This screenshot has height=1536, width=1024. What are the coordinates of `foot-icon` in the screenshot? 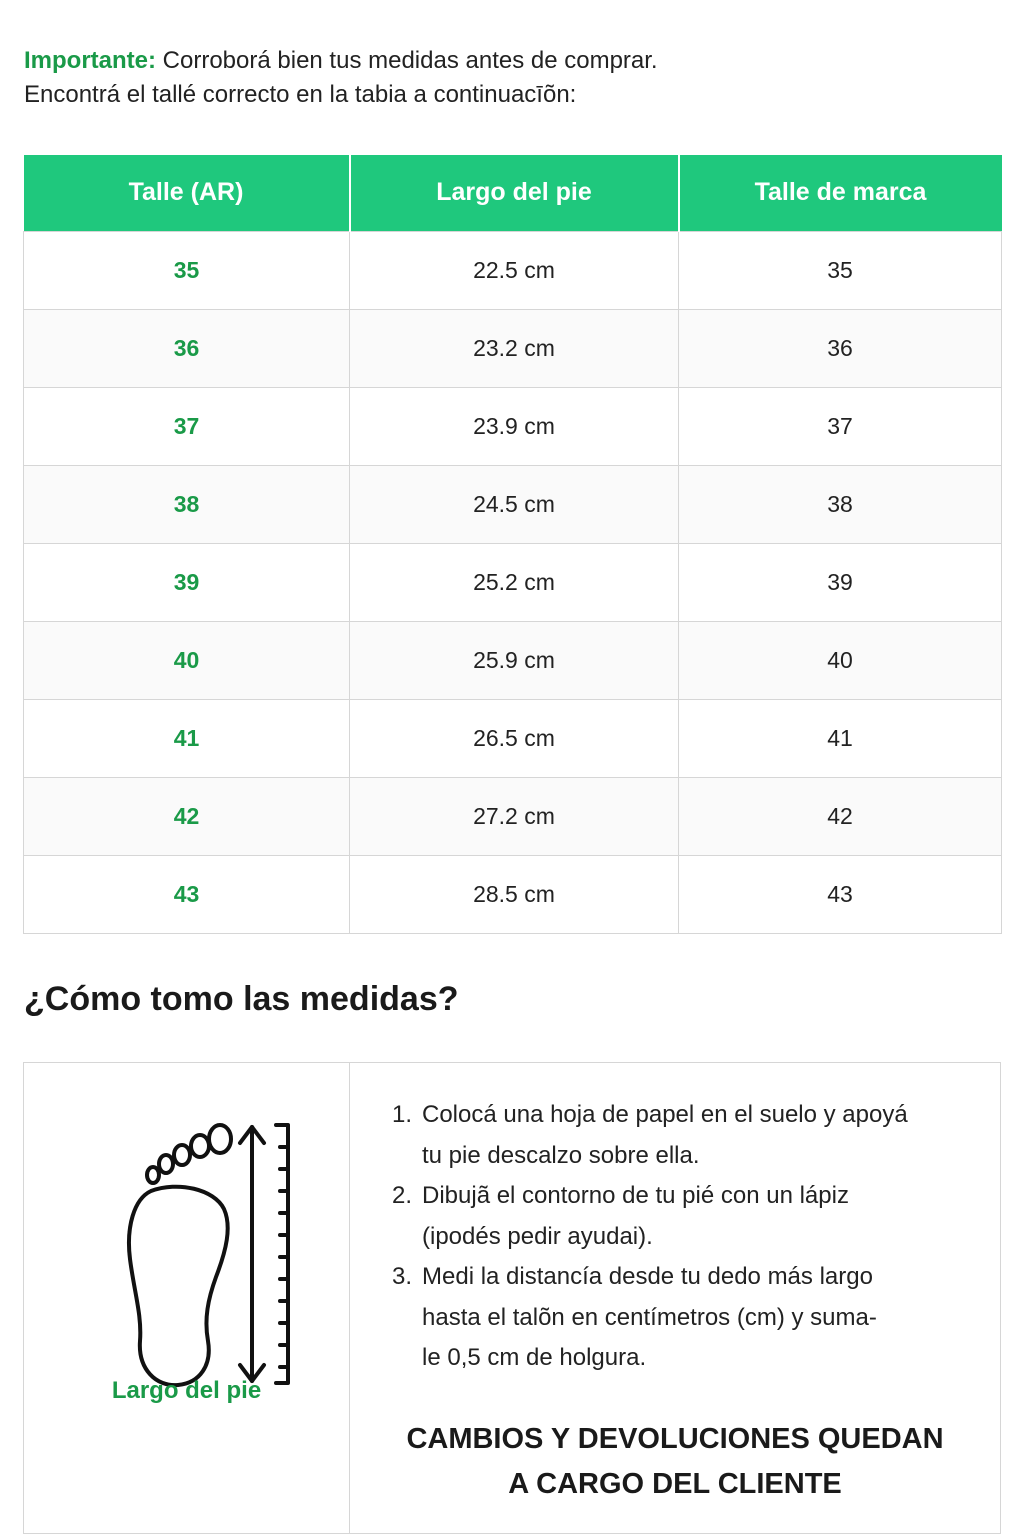 It's located at (208, 1255).